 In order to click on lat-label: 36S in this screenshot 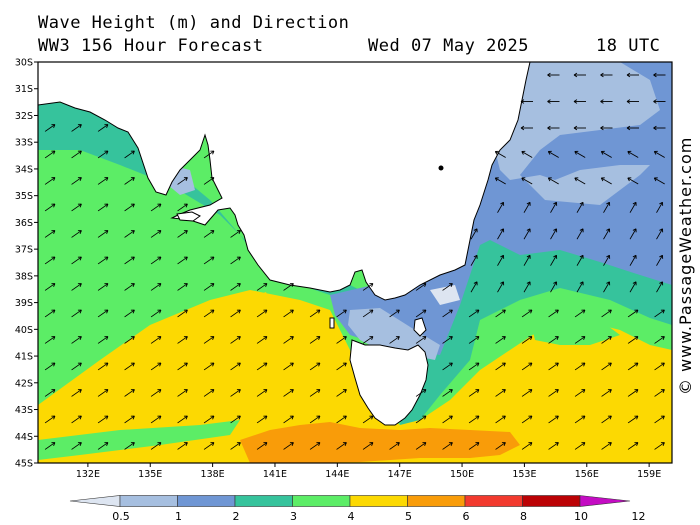, I will do `click(24, 223)`.